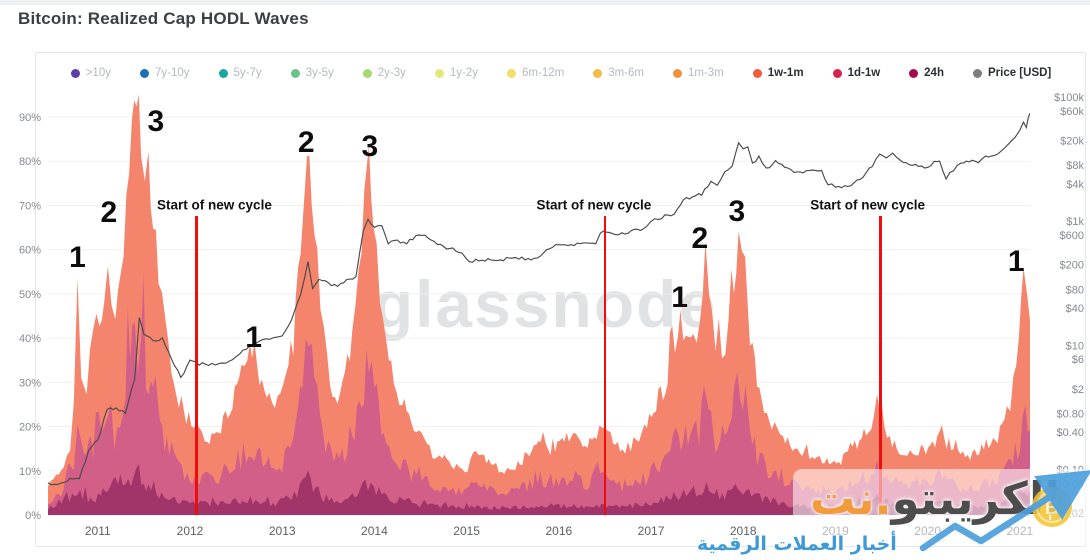 This screenshot has width=1090, height=560. Describe the element at coordinates (785, 73) in the screenshot. I see `legend-item-label: 1w-1m` at that location.